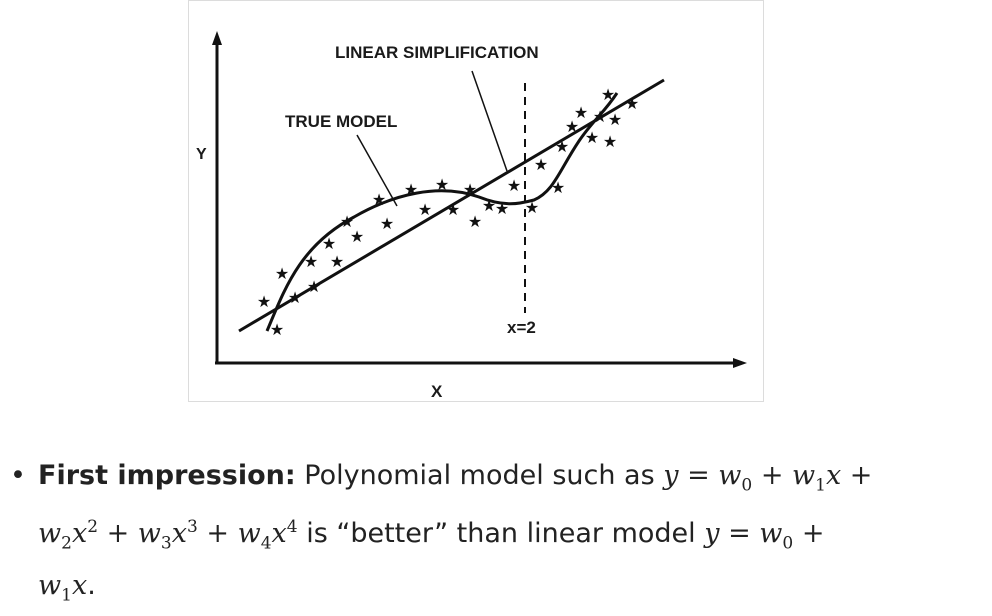 This screenshot has width=992, height=616. What do you see at coordinates (489, 121) in the screenshot?
I see `linear-simplification-pointer` at bounding box center [489, 121].